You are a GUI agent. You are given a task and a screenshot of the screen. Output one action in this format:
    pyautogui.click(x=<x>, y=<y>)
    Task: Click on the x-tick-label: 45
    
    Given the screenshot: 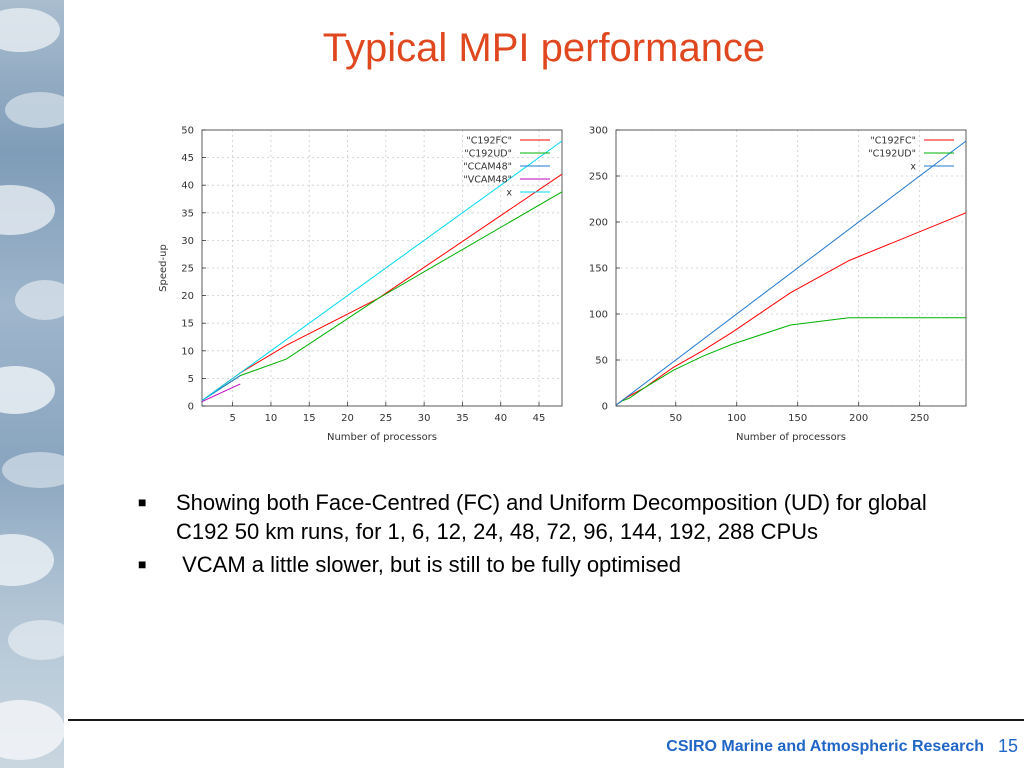 What is the action you would take?
    pyautogui.click(x=539, y=418)
    